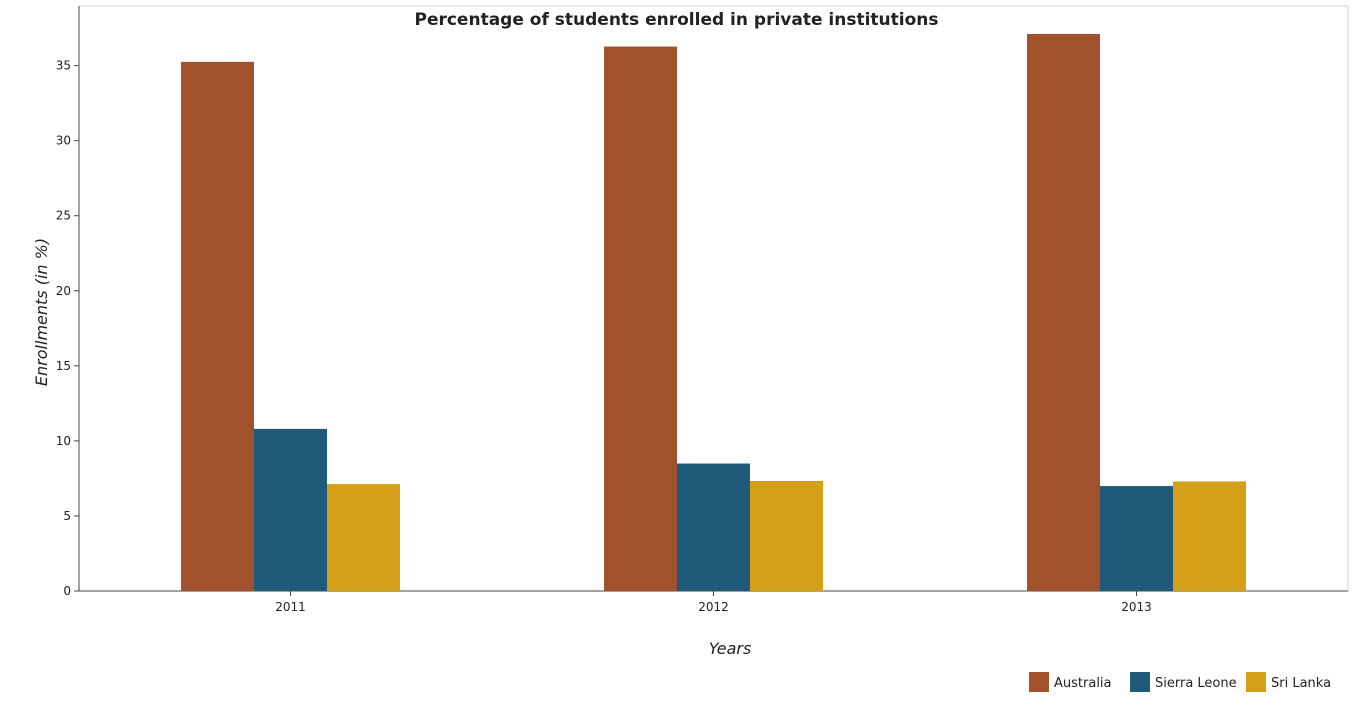  Describe the element at coordinates (67, 591) in the screenshot. I see `y-tick-label: 0` at that location.